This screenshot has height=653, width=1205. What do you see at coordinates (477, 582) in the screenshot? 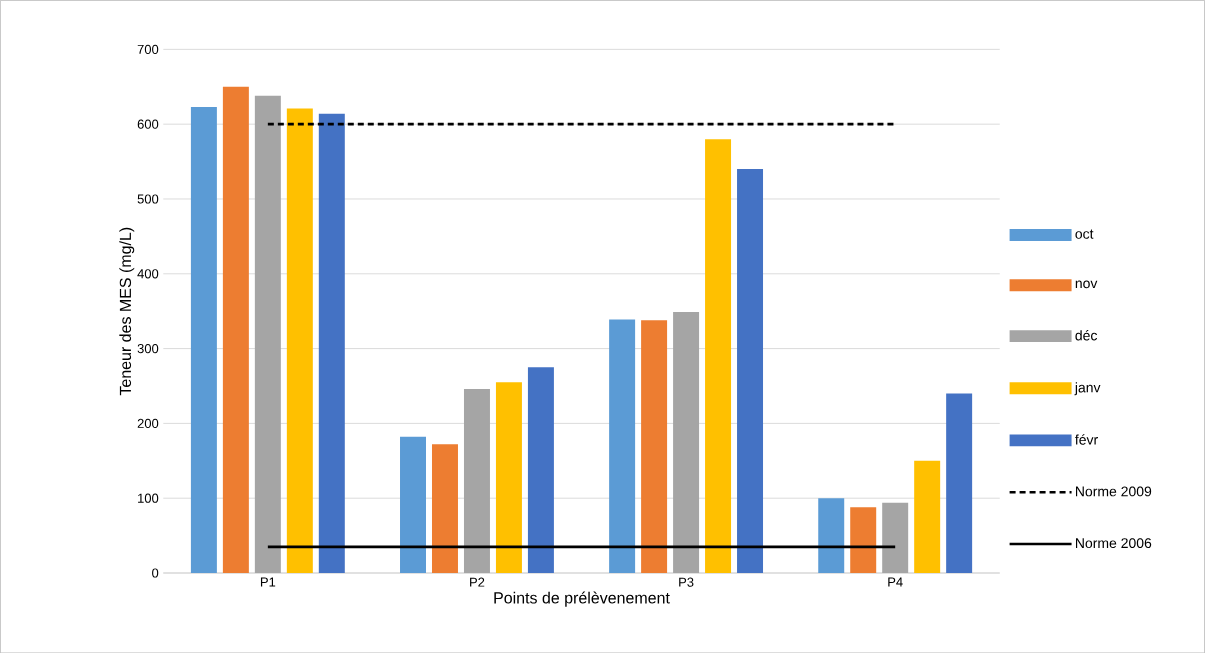
I see `x-tick-label: P2` at bounding box center [477, 582].